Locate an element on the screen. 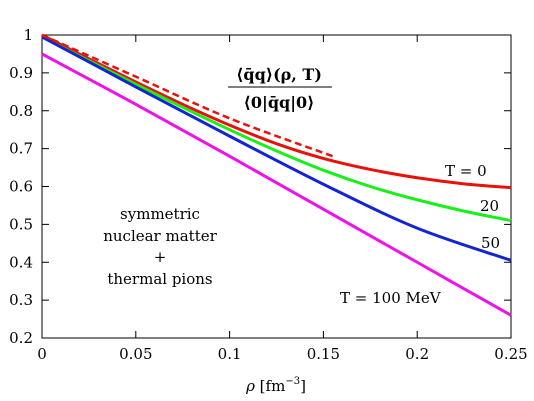  annotation-line-4: thermal pions is located at coordinates (159, 279).